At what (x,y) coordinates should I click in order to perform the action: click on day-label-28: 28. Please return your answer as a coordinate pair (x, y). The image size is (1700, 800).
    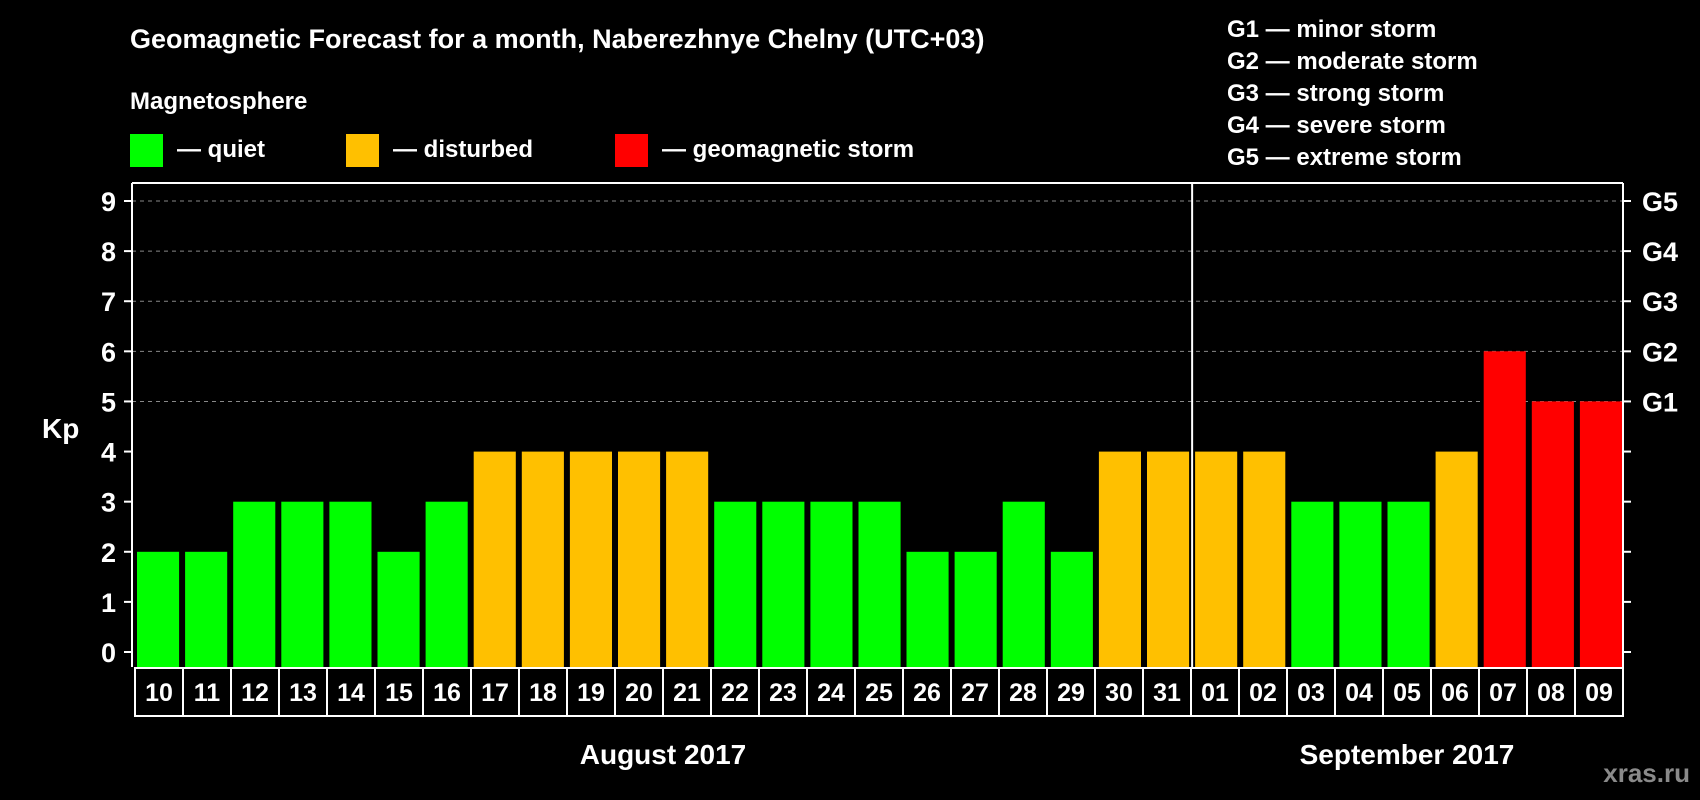
    Looking at the image, I should click on (1023, 693).